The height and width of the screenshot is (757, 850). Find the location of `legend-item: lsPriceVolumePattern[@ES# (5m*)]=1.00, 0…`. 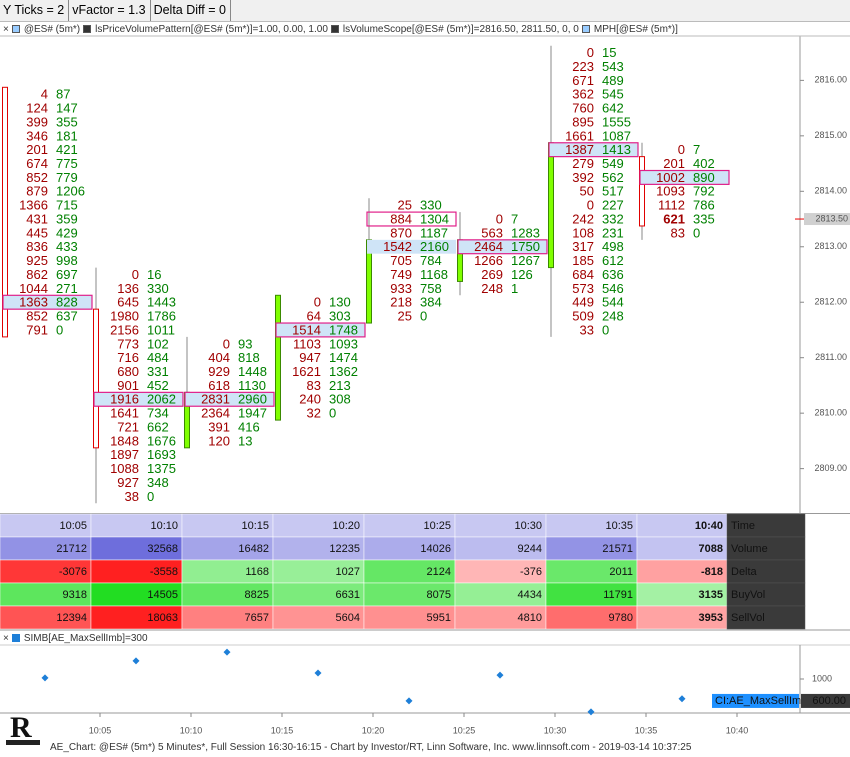

legend-item: lsPriceVolumePattern[@ES# (5m*)]=1.00, 0… is located at coordinates (211, 29).